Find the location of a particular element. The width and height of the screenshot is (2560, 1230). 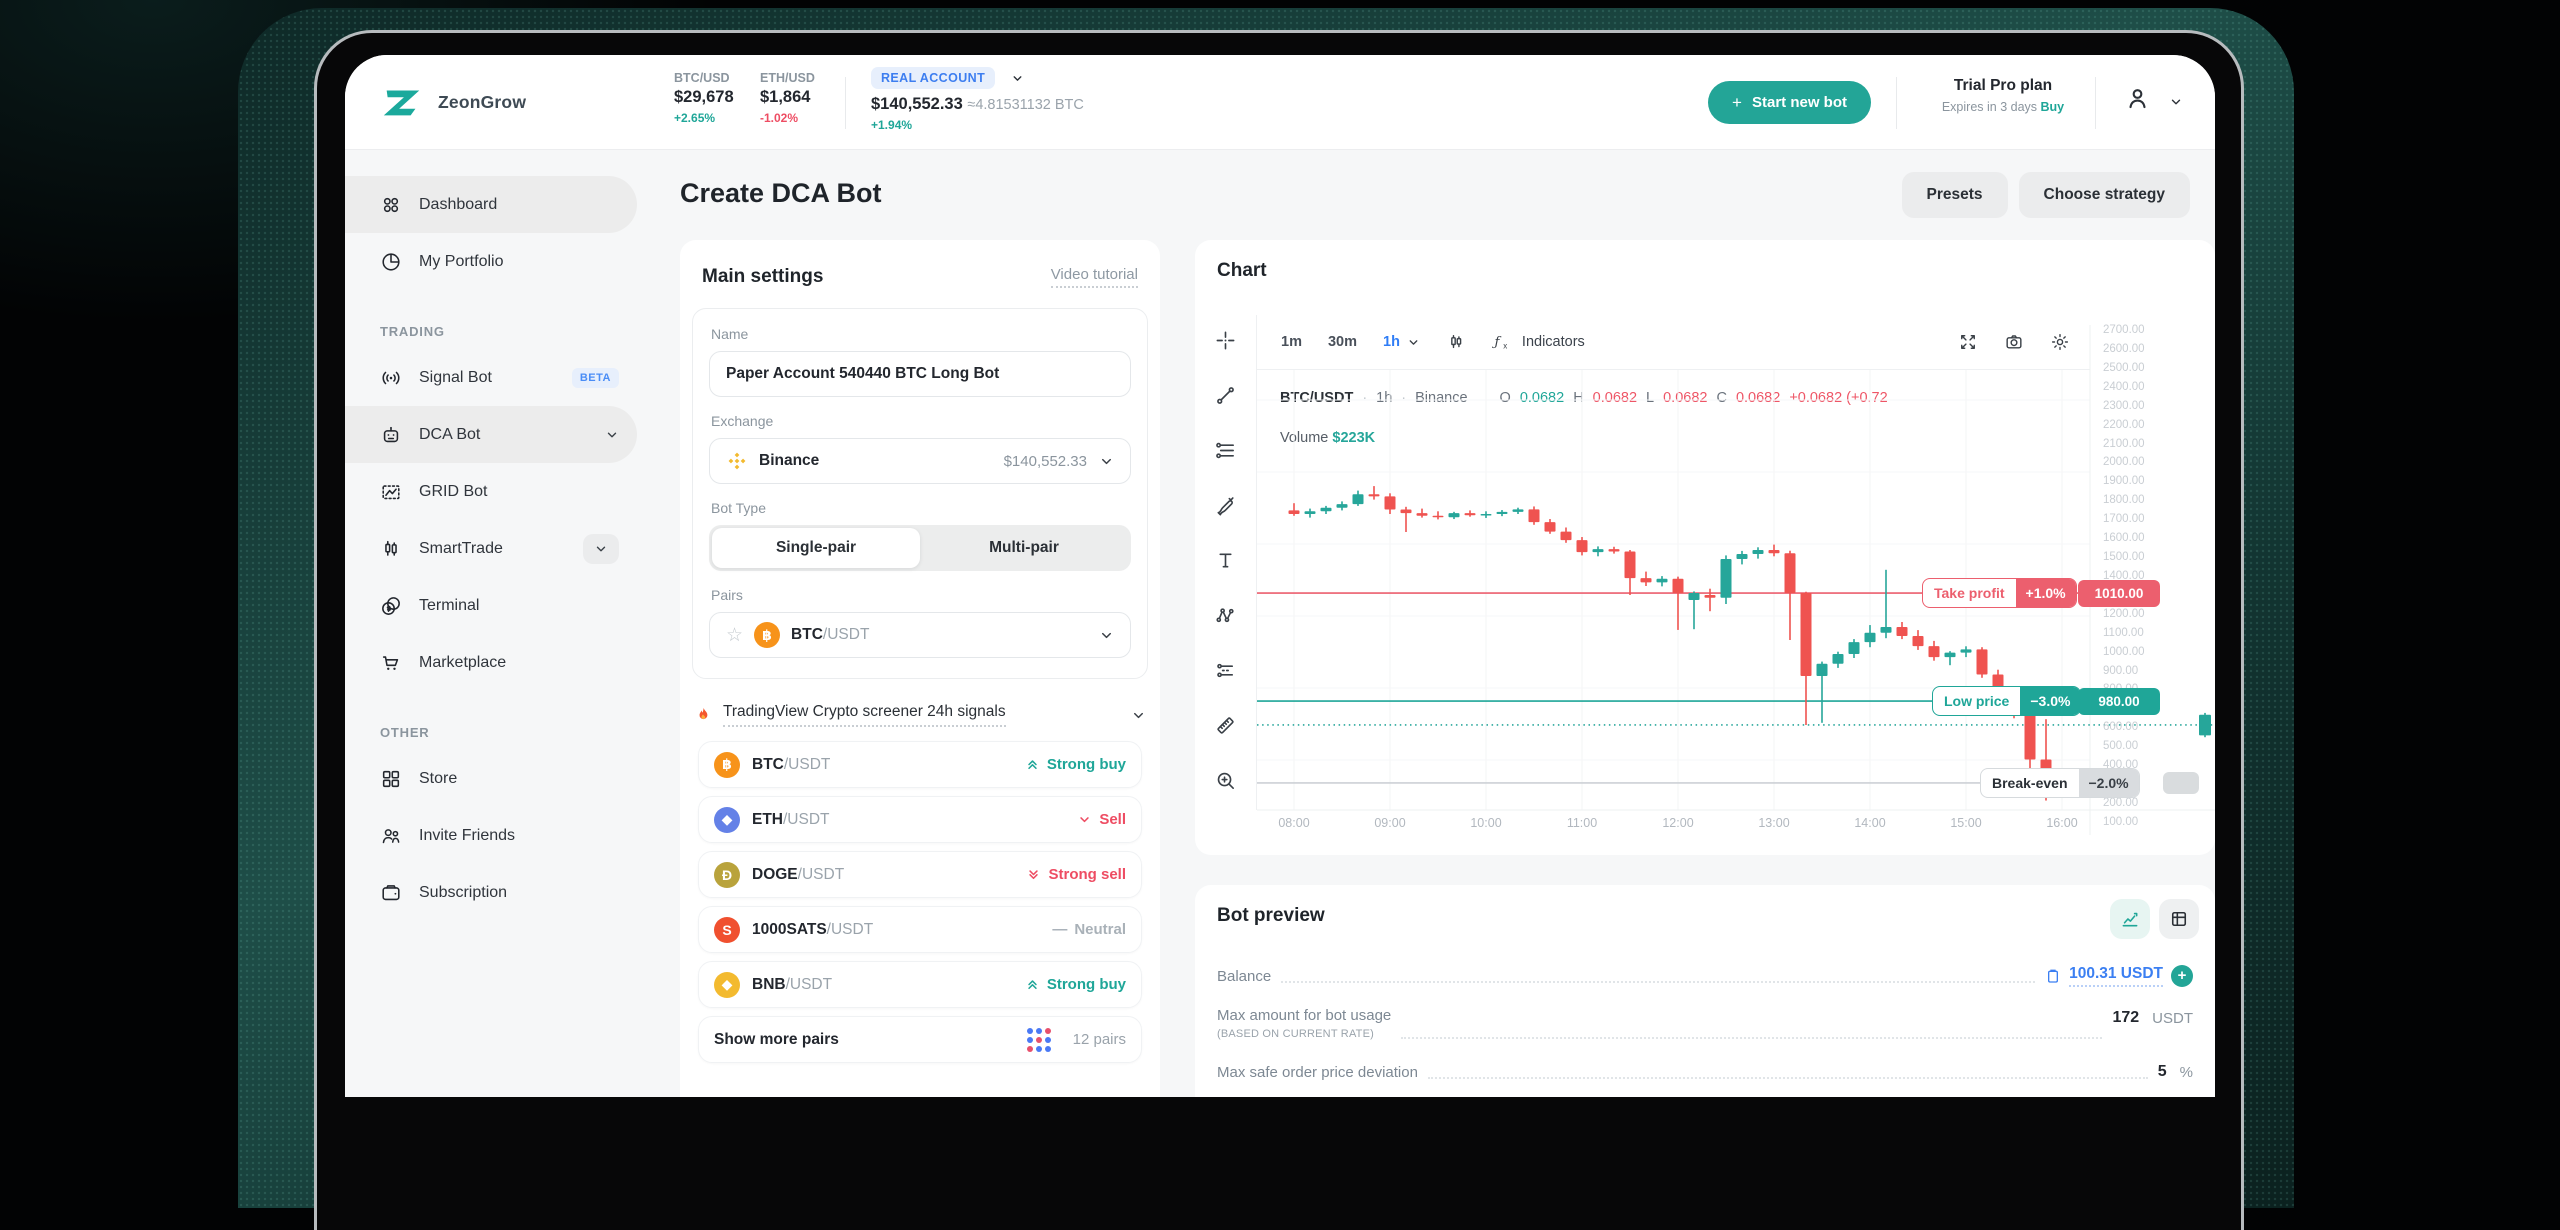

pair-name: ETH/USDT is located at coordinates (791, 819).